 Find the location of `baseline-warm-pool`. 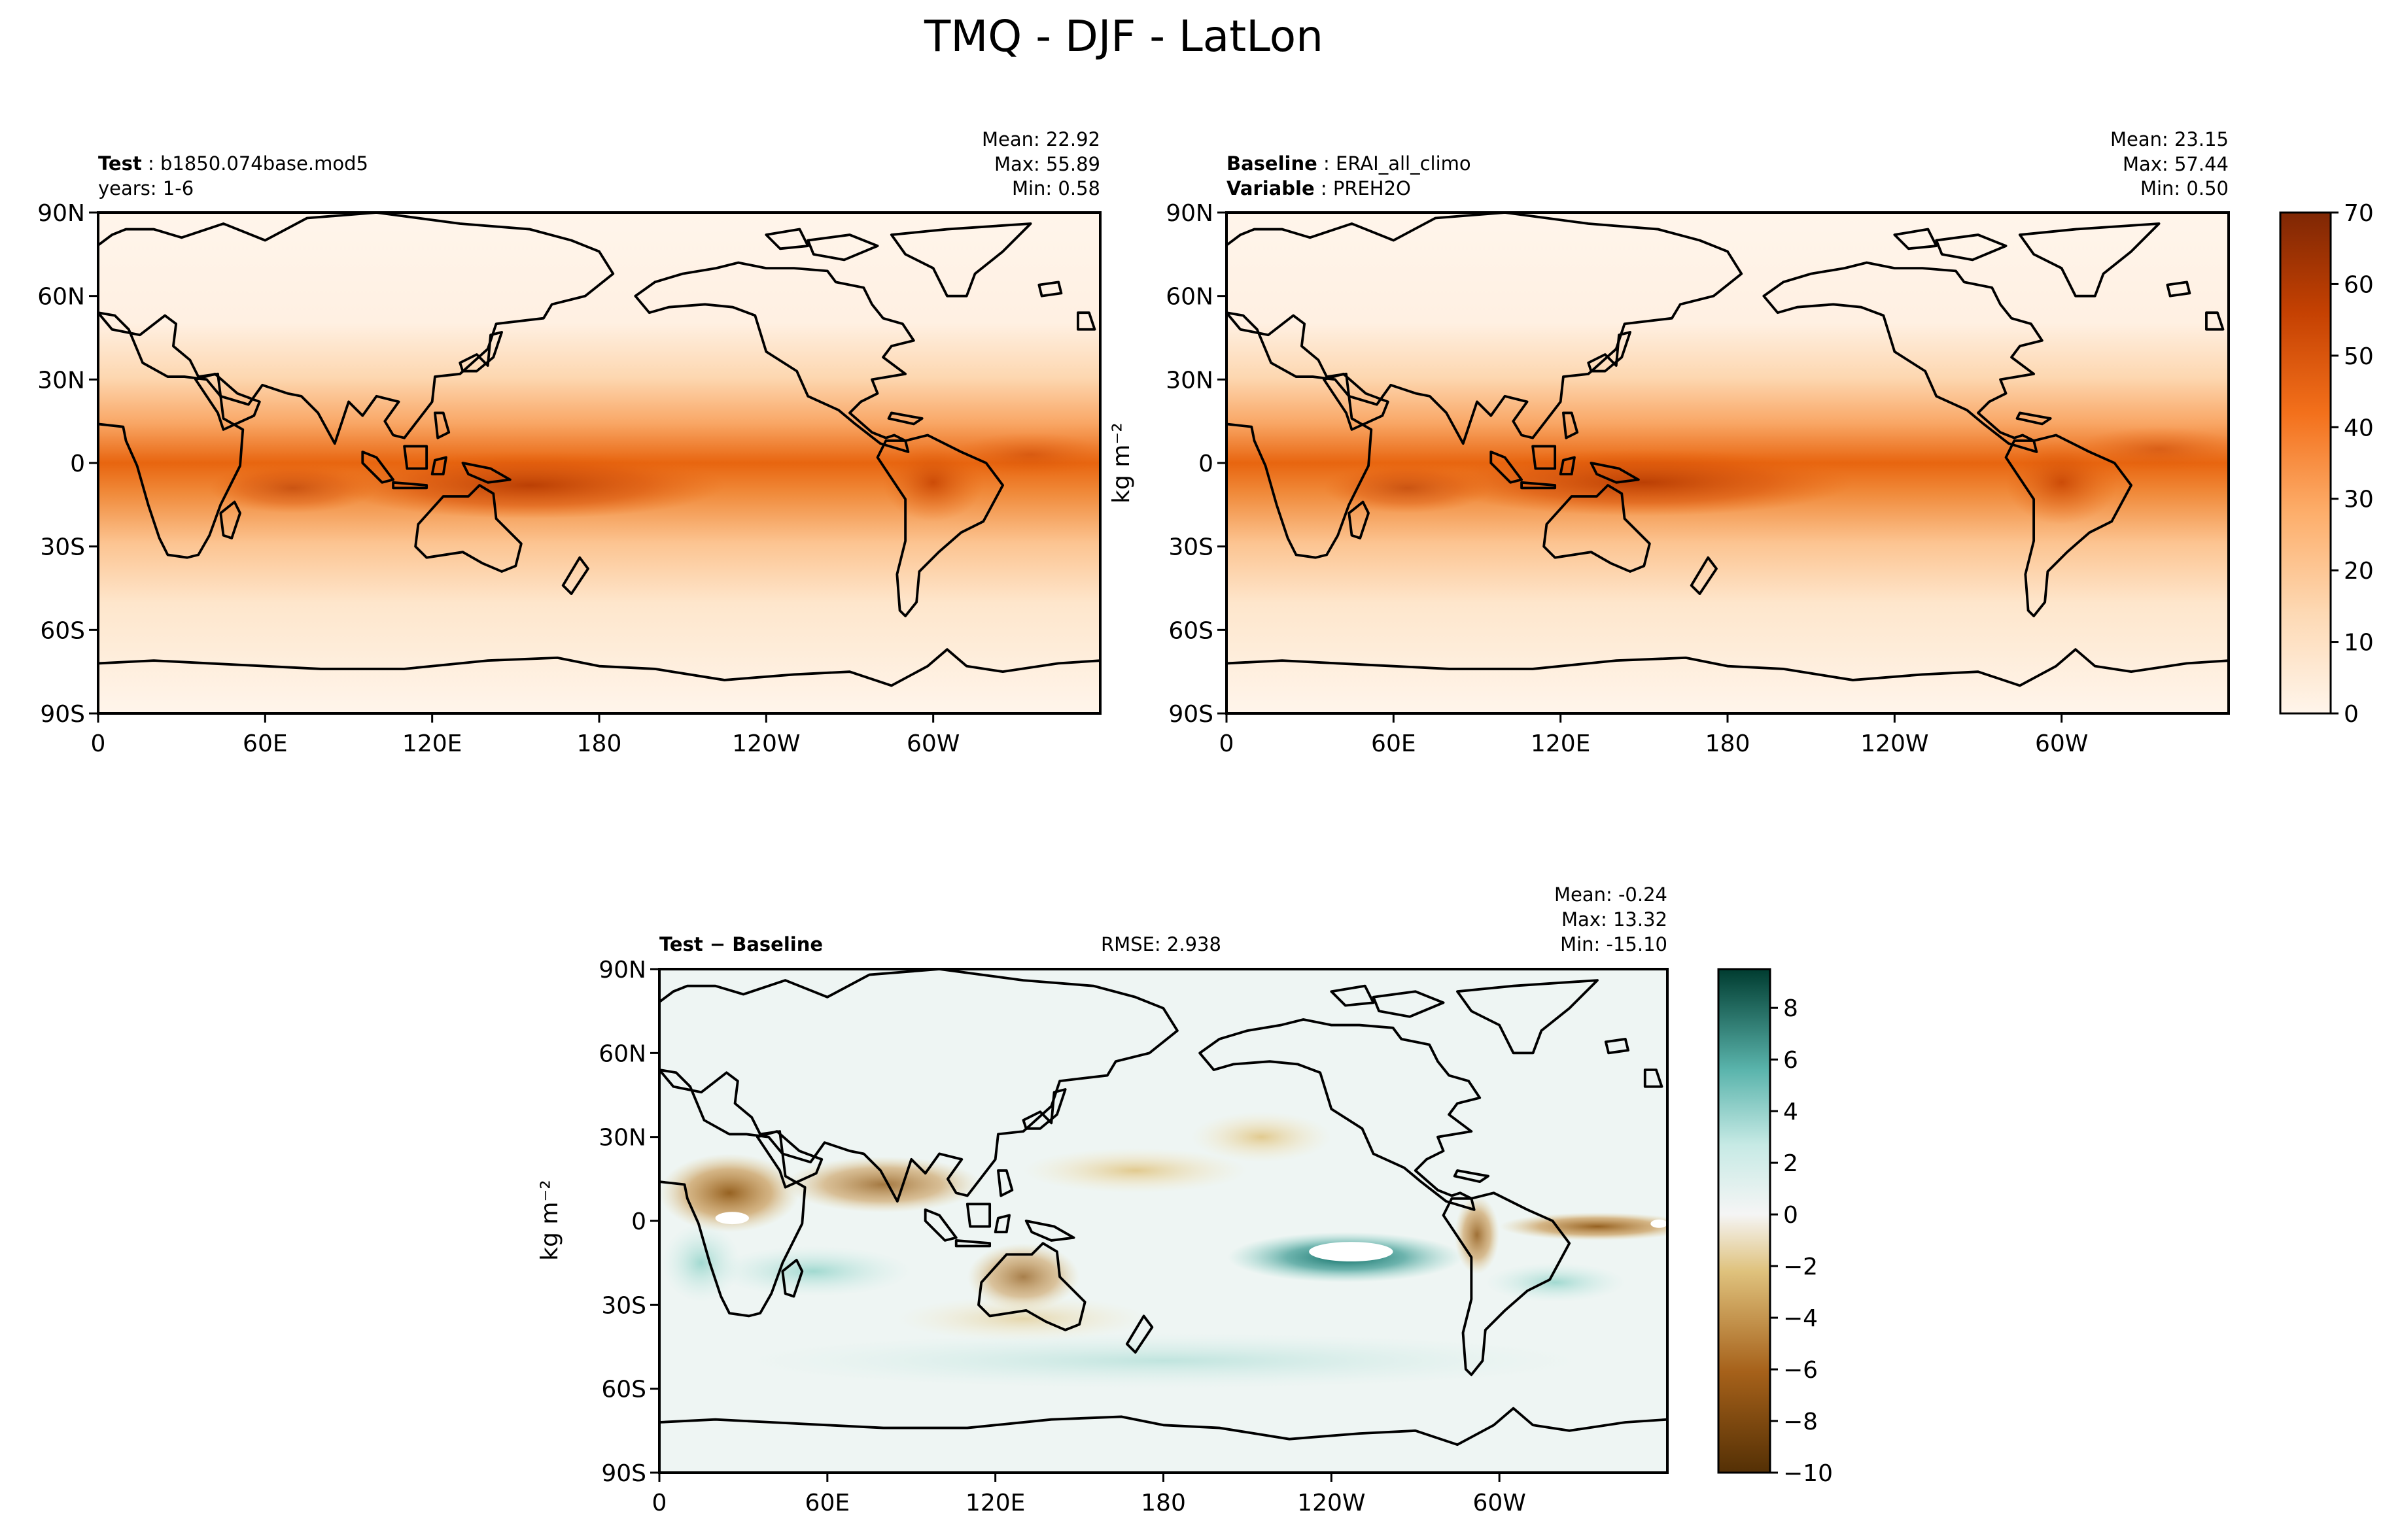

baseline-warm-pool is located at coordinates (1644, 482).